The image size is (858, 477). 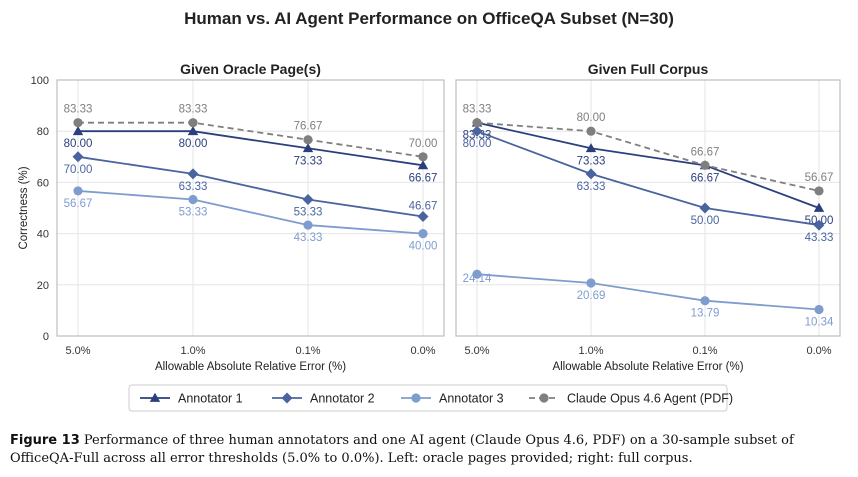 I want to click on panel-title: Given Full Corpus, so click(x=648, y=69).